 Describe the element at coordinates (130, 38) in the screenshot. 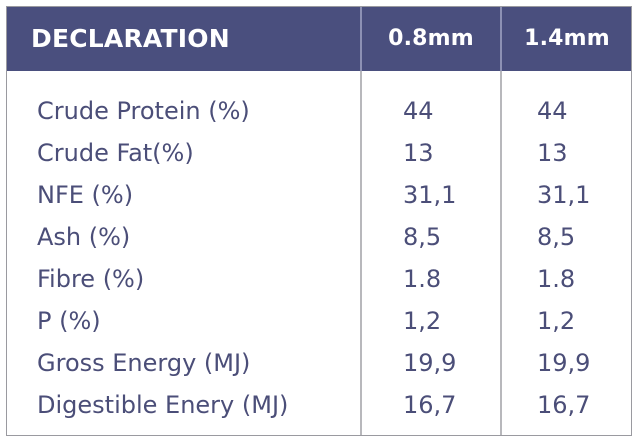

I see `header-declaration-label: DECLARATION` at that location.